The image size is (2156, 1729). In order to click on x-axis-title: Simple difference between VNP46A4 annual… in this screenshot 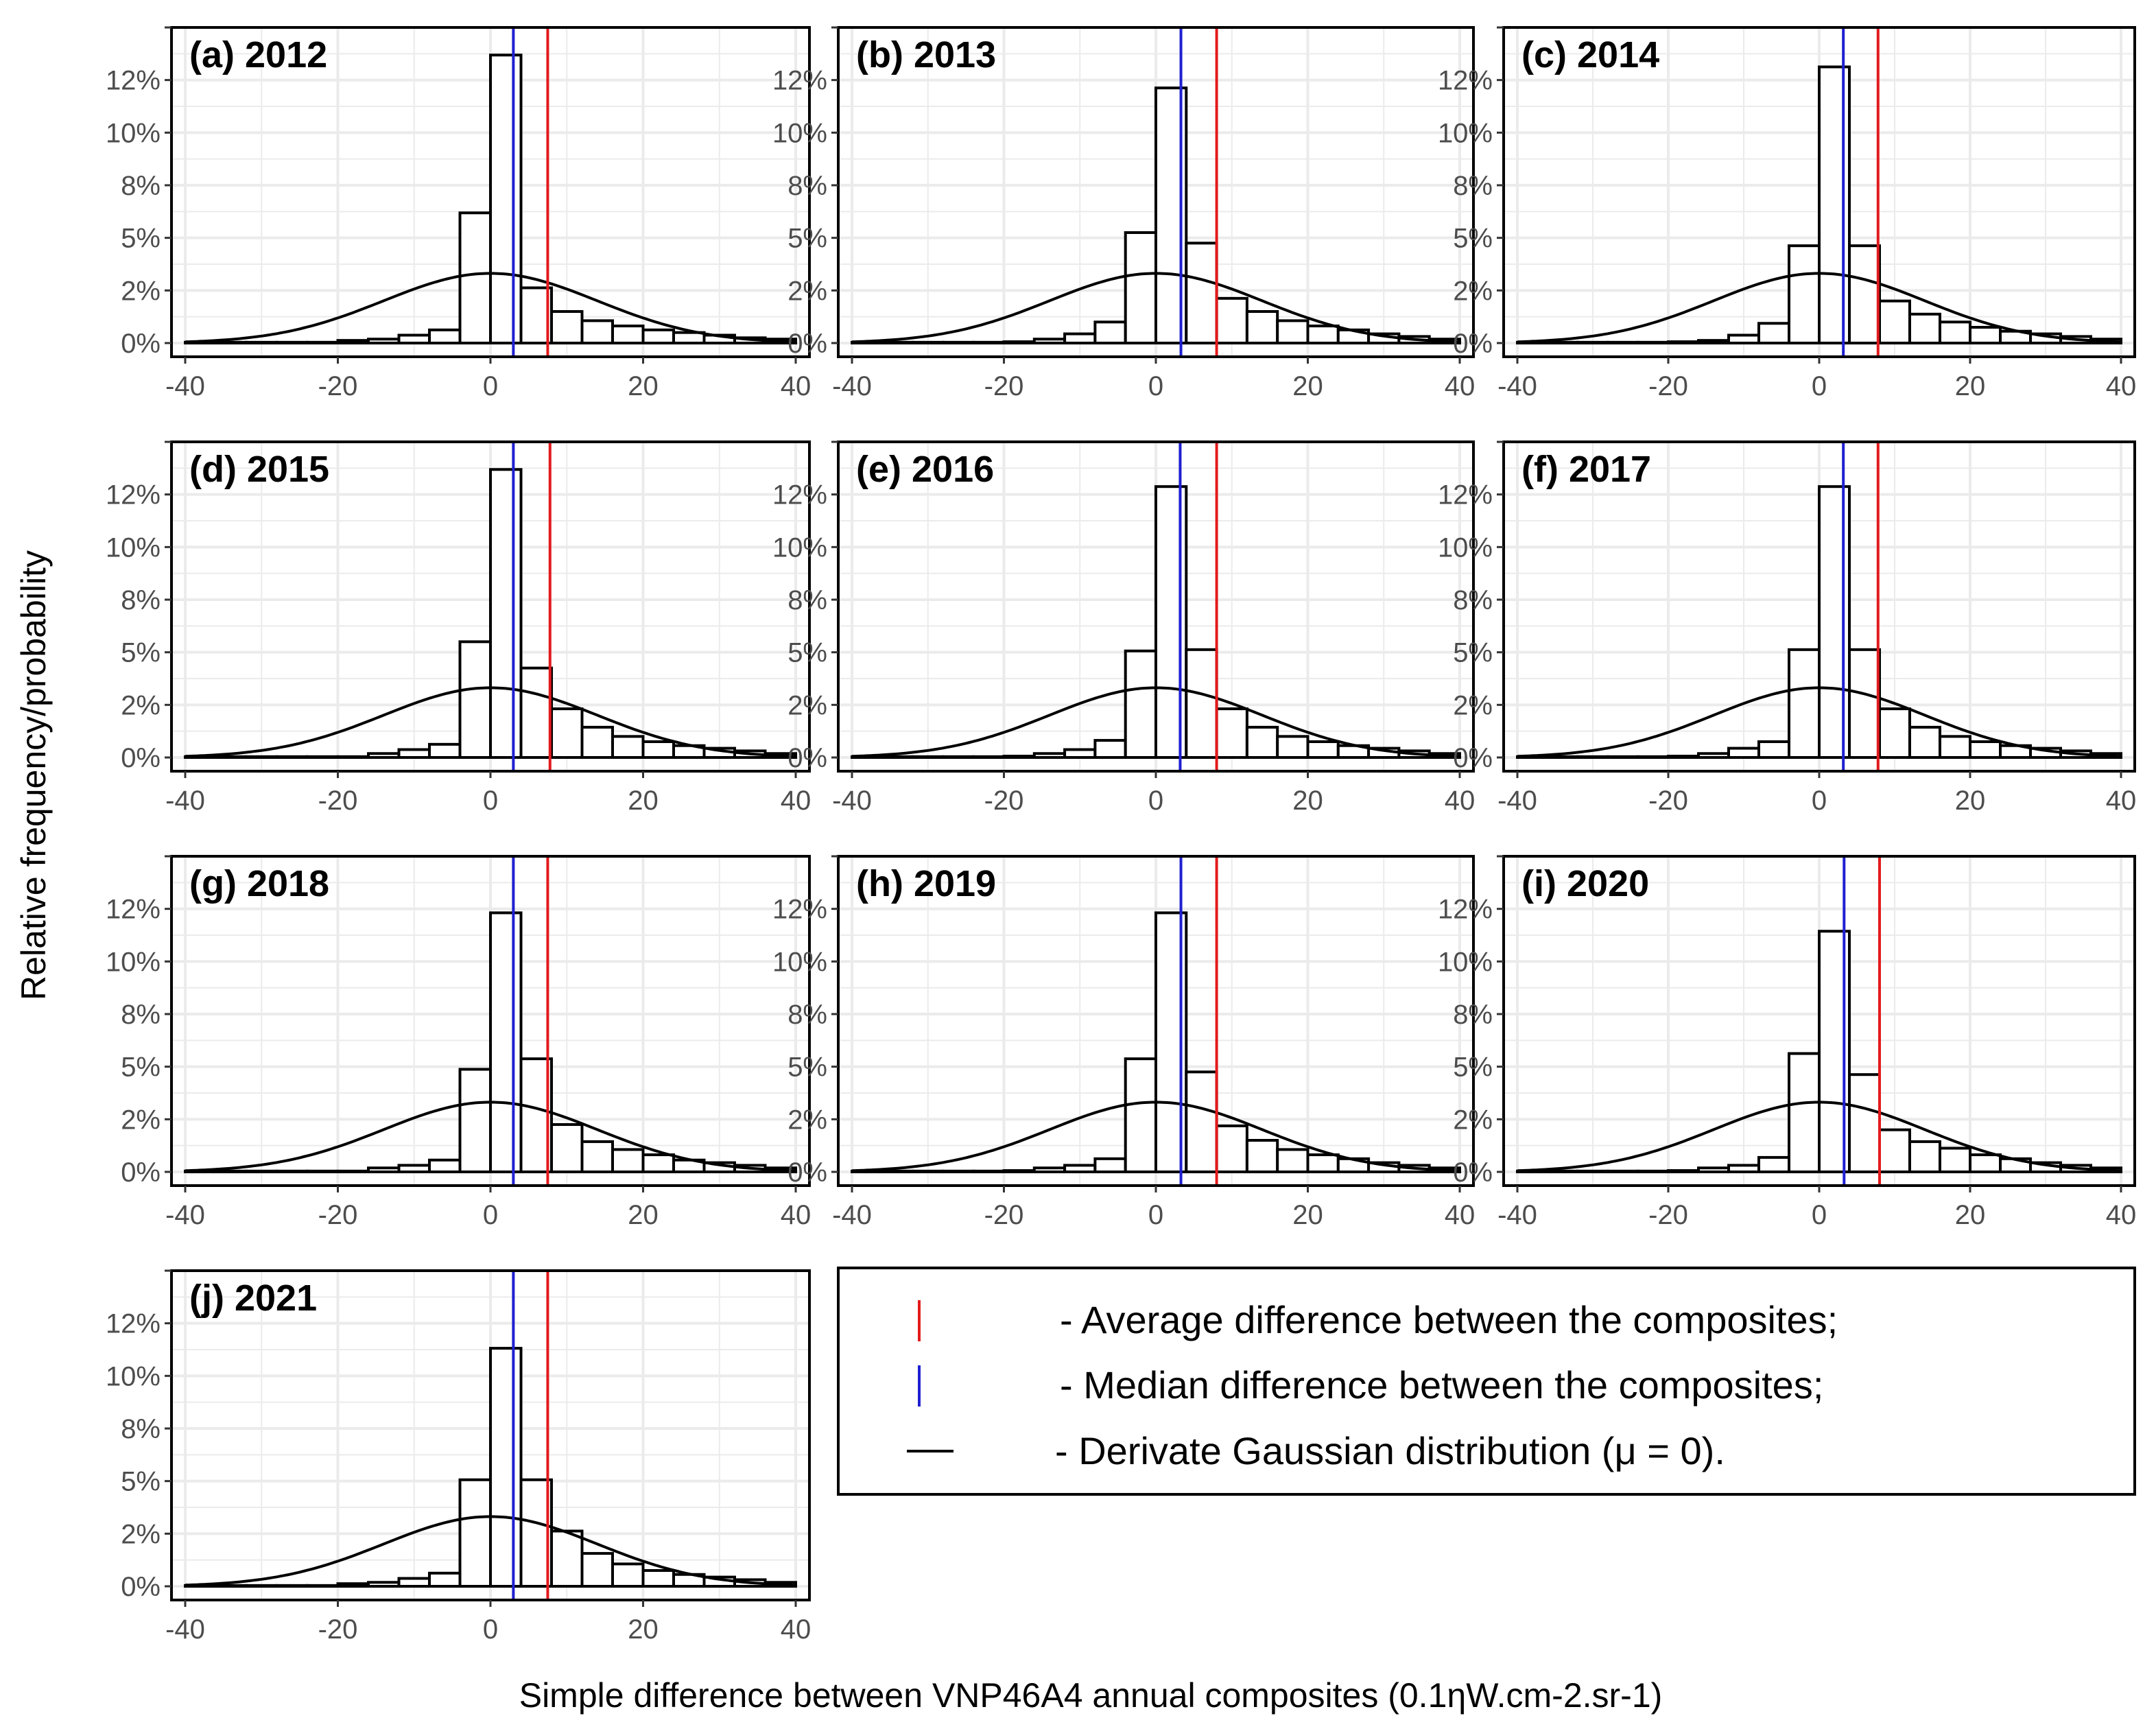, I will do `click(1091, 1696)`.